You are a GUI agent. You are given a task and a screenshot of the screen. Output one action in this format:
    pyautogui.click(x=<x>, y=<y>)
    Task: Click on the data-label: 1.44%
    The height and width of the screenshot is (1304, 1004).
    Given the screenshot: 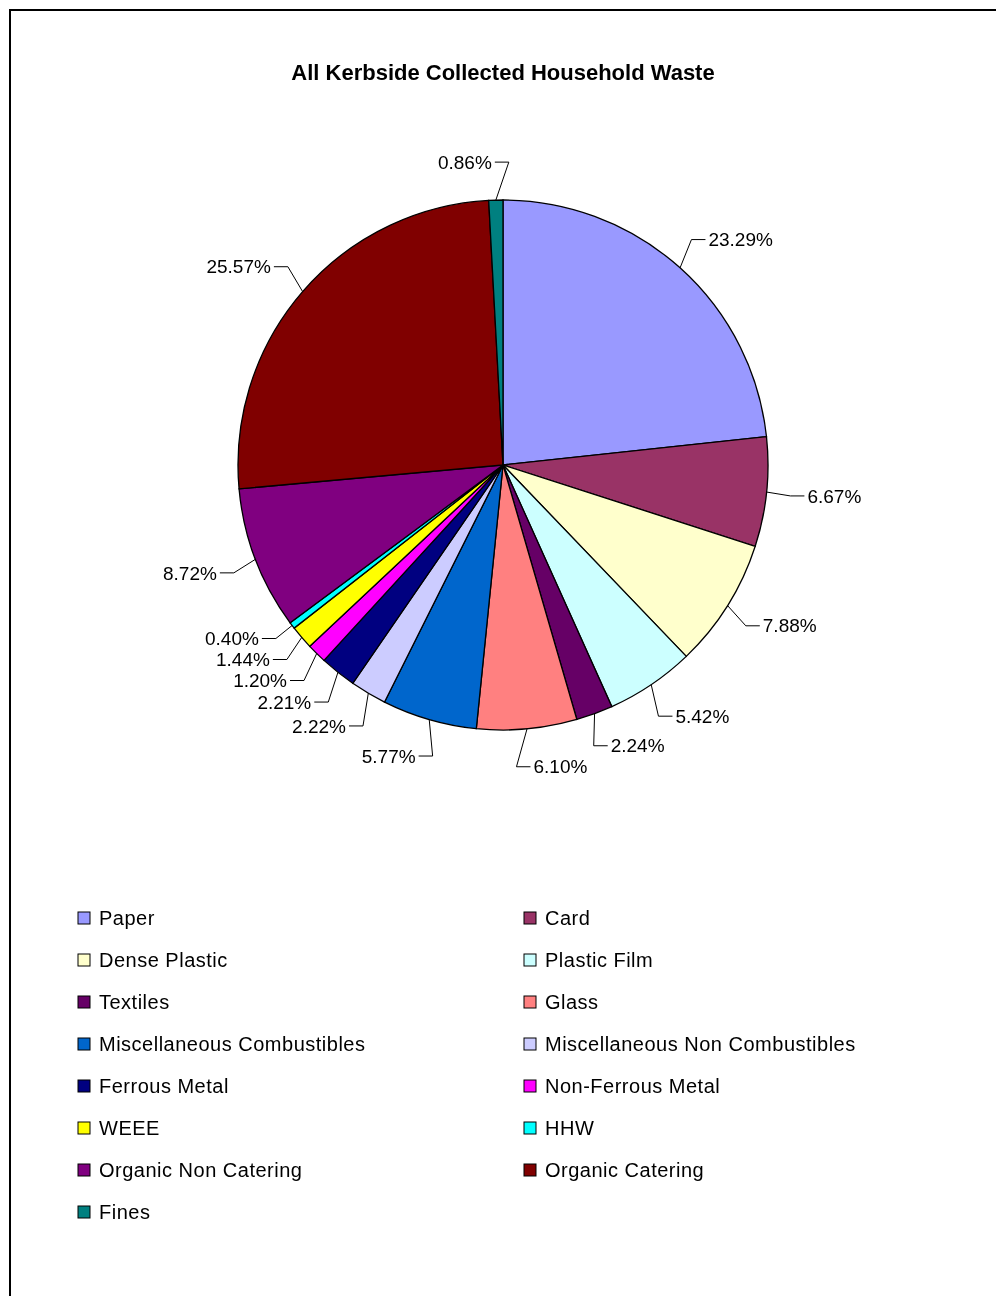 What is the action you would take?
    pyautogui.click(x=243, y=660)
    